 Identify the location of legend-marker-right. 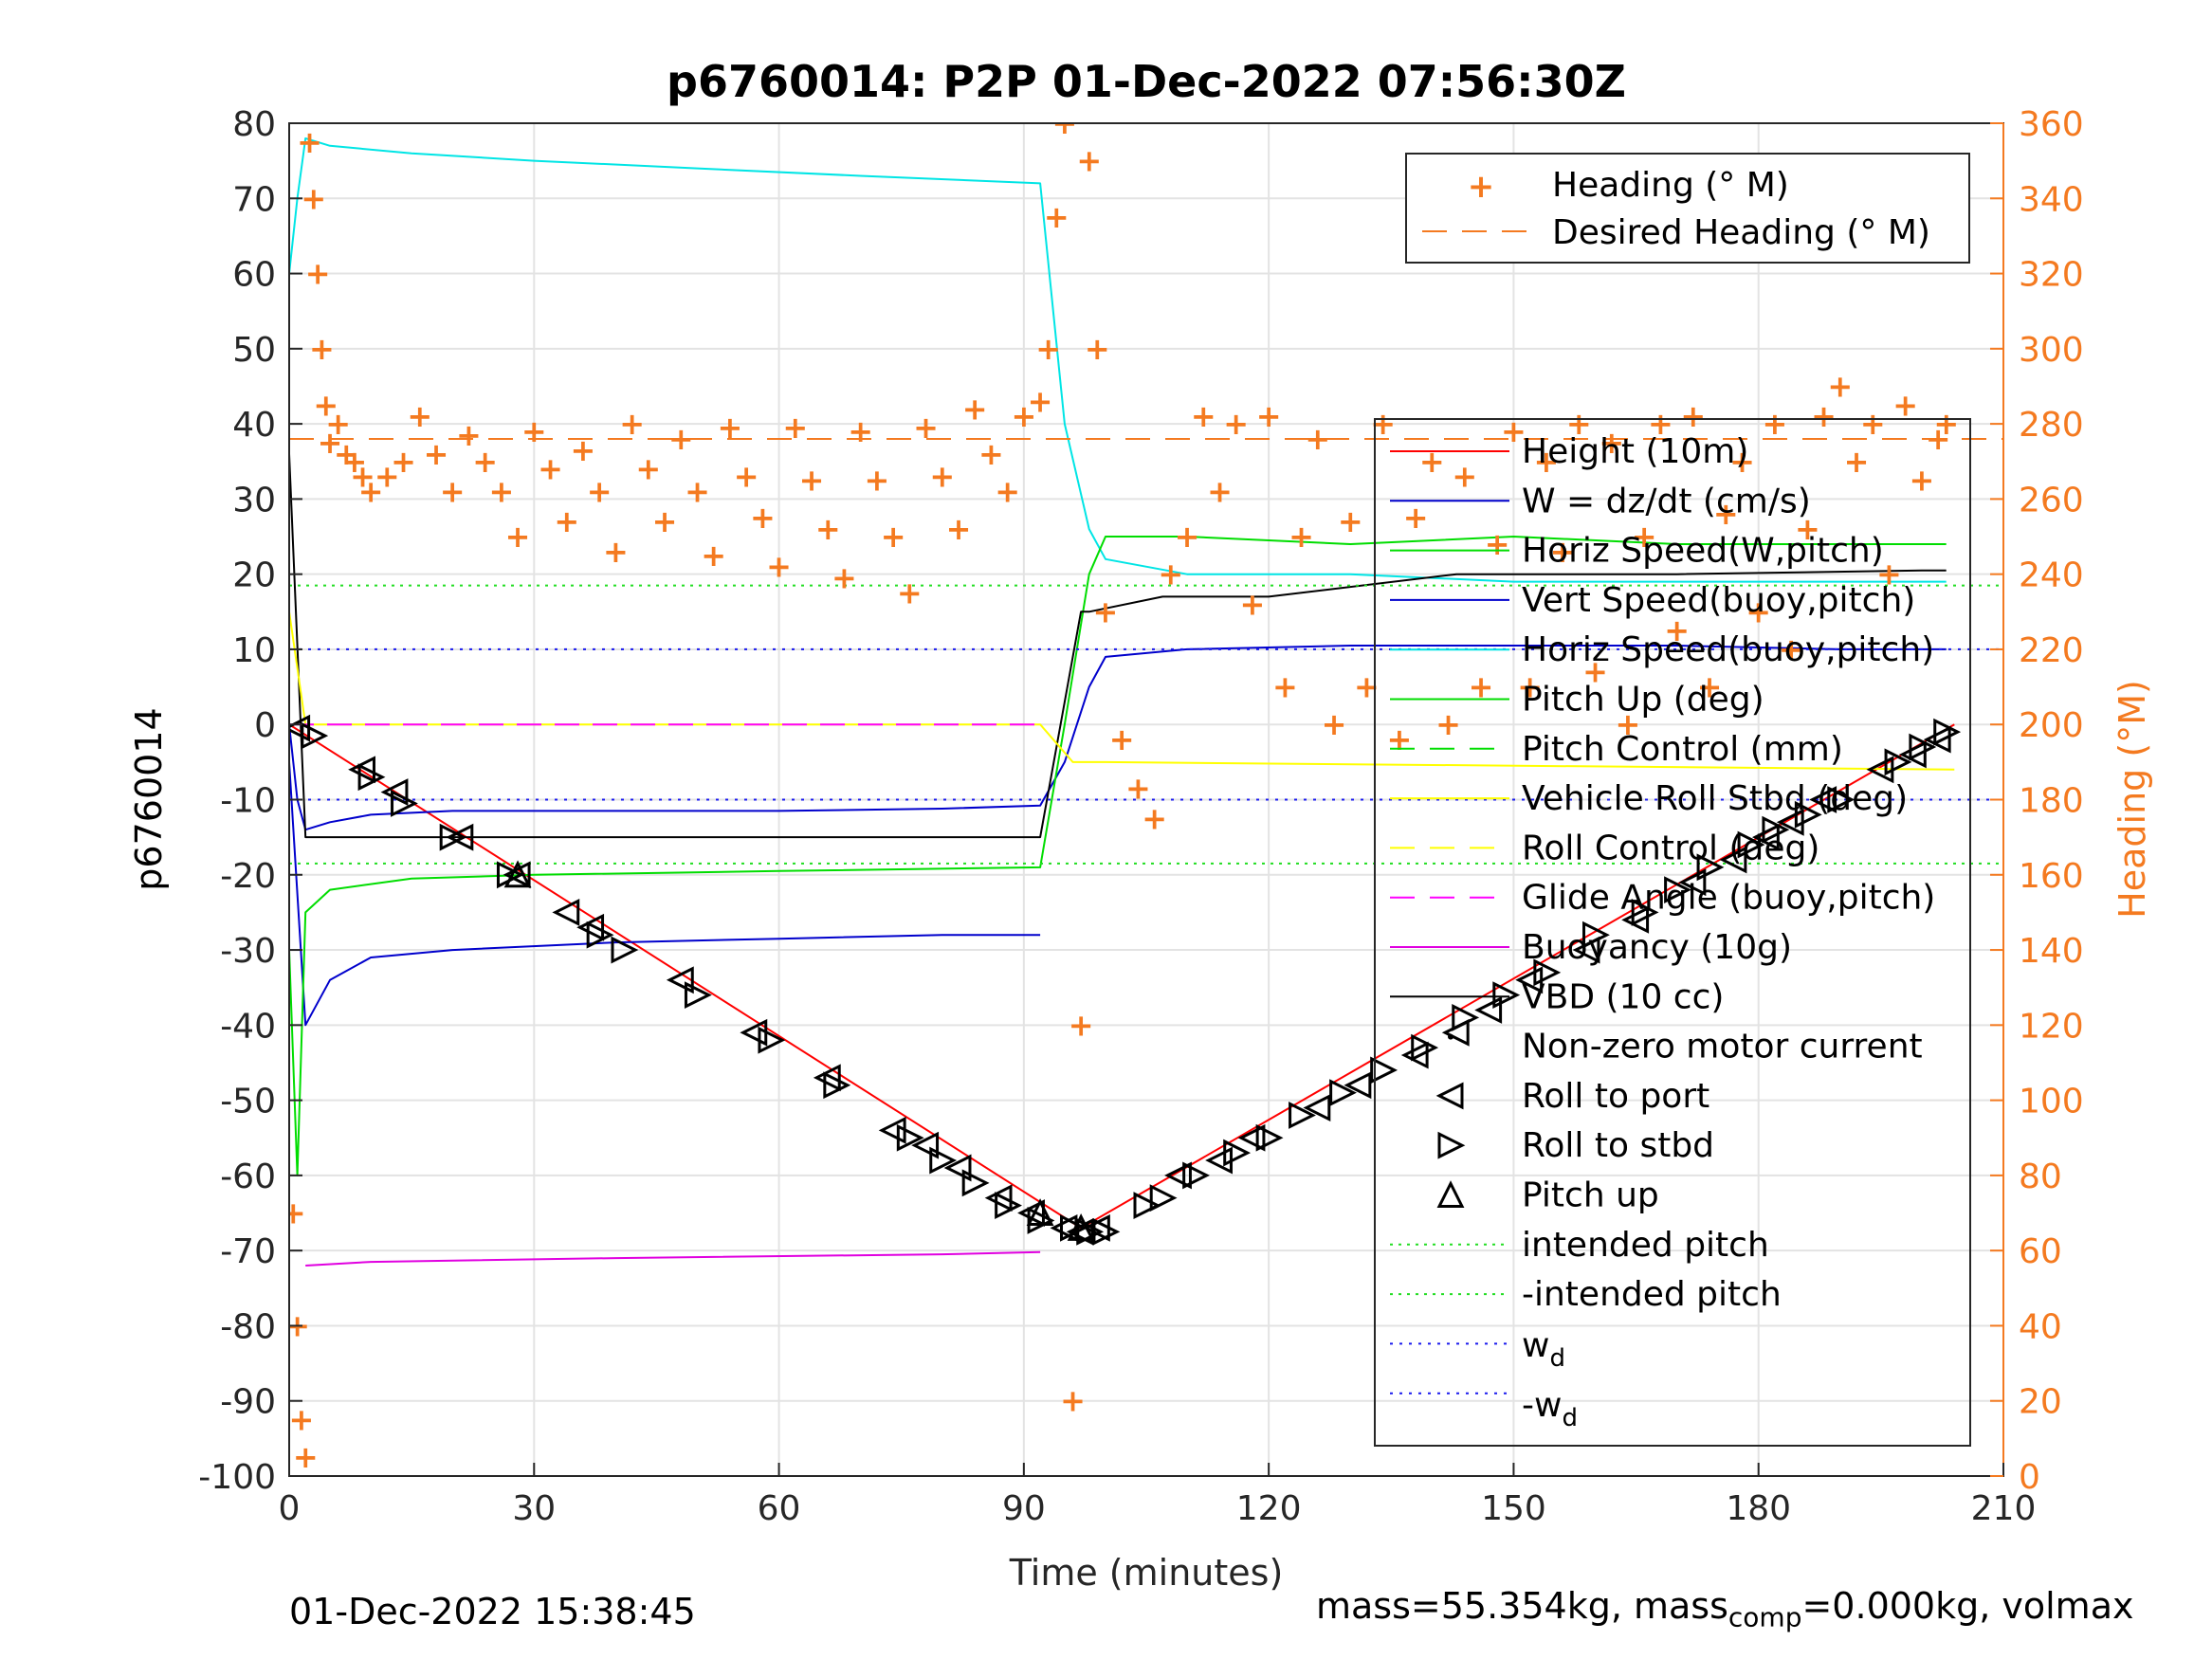
(1451, 1145).